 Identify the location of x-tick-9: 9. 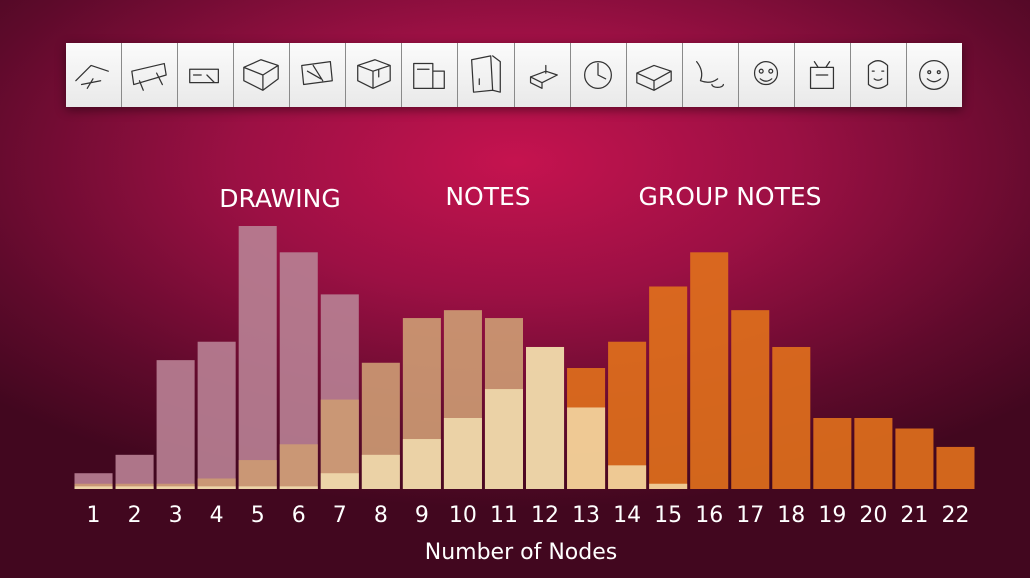
(422, 515).